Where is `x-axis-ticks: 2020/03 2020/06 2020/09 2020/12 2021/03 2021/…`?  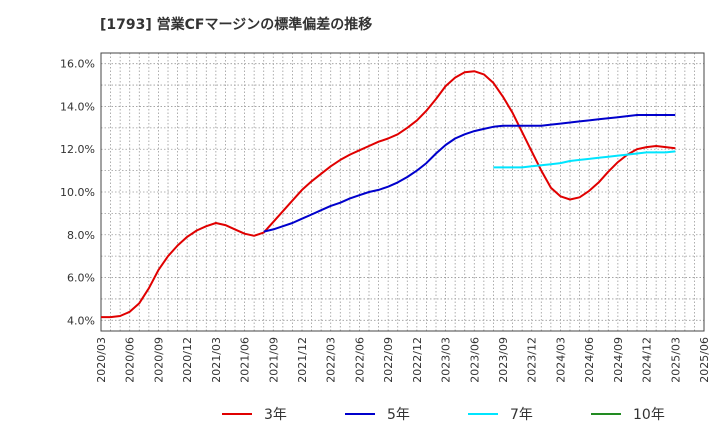
x-axis-ticks: 2020/03 2020/06 2020/09 2020/12 2021/03 2021/… is located at coordinates (403, 360).